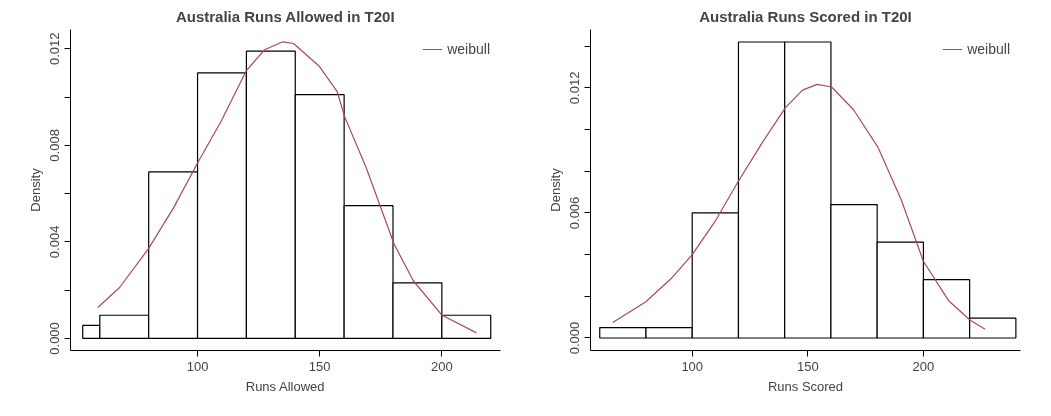  I want to click on y-tick-label: 0.004, so click(55, 242).